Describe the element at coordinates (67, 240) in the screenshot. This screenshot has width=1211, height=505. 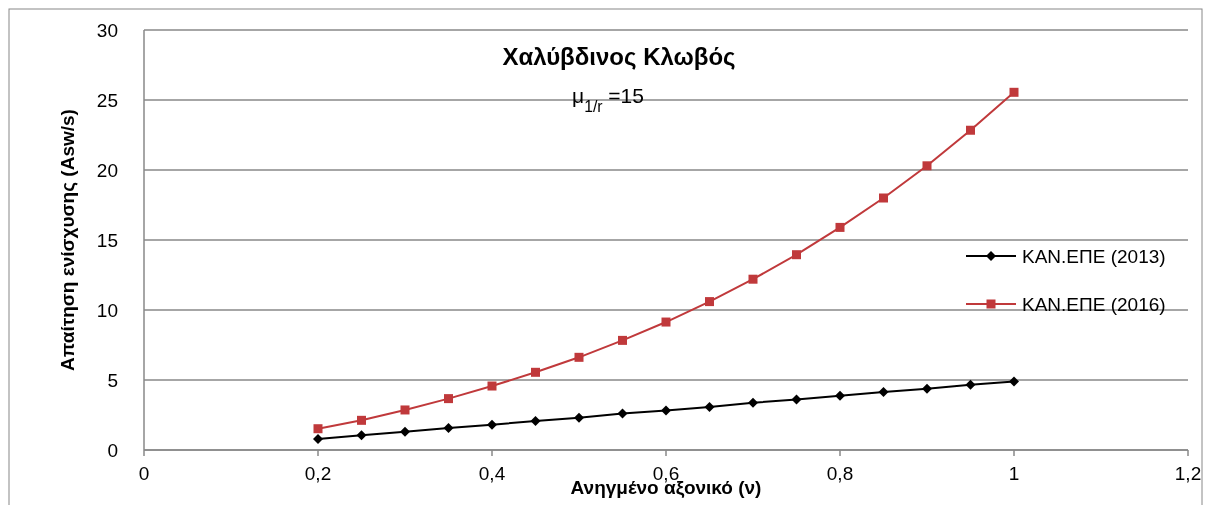
I see `y-axis-title: Απαίτηση ενίσχυσης (Asw/s)` at that location.